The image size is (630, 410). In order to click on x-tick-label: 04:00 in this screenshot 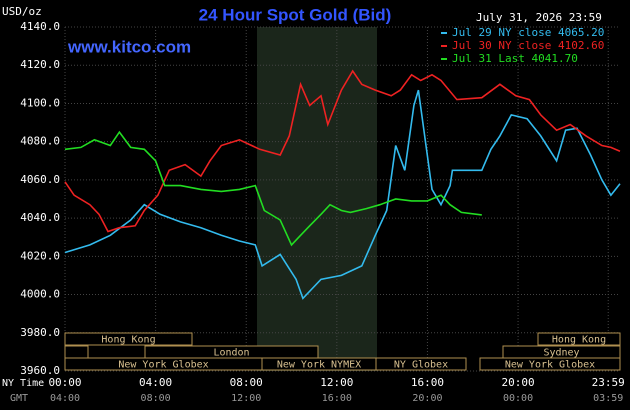, I will do `click(155, 382)`.